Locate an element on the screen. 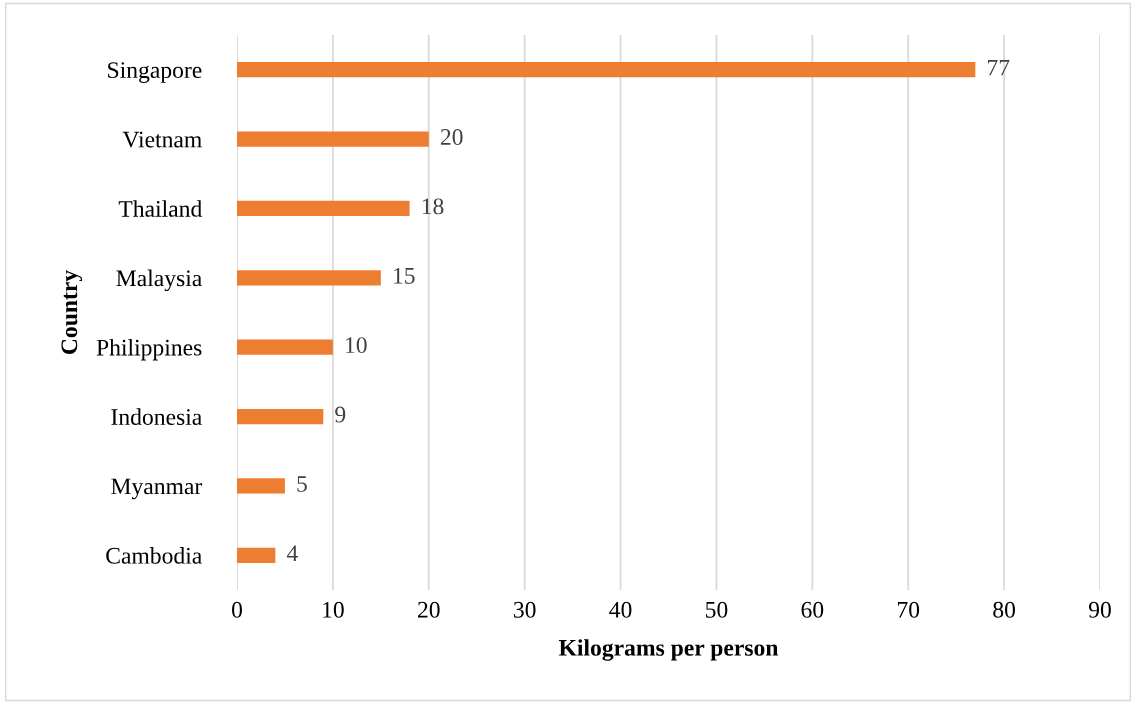  y-tick-label: Philippines is located at coordinates (149, 350).